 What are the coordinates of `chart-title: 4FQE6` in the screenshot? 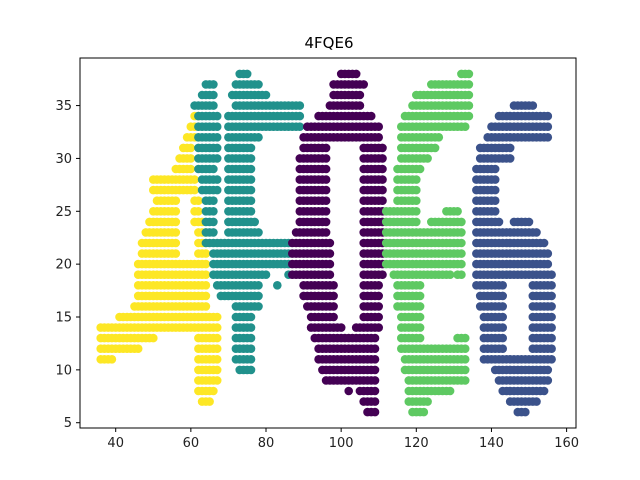 It's located at (329, 43).